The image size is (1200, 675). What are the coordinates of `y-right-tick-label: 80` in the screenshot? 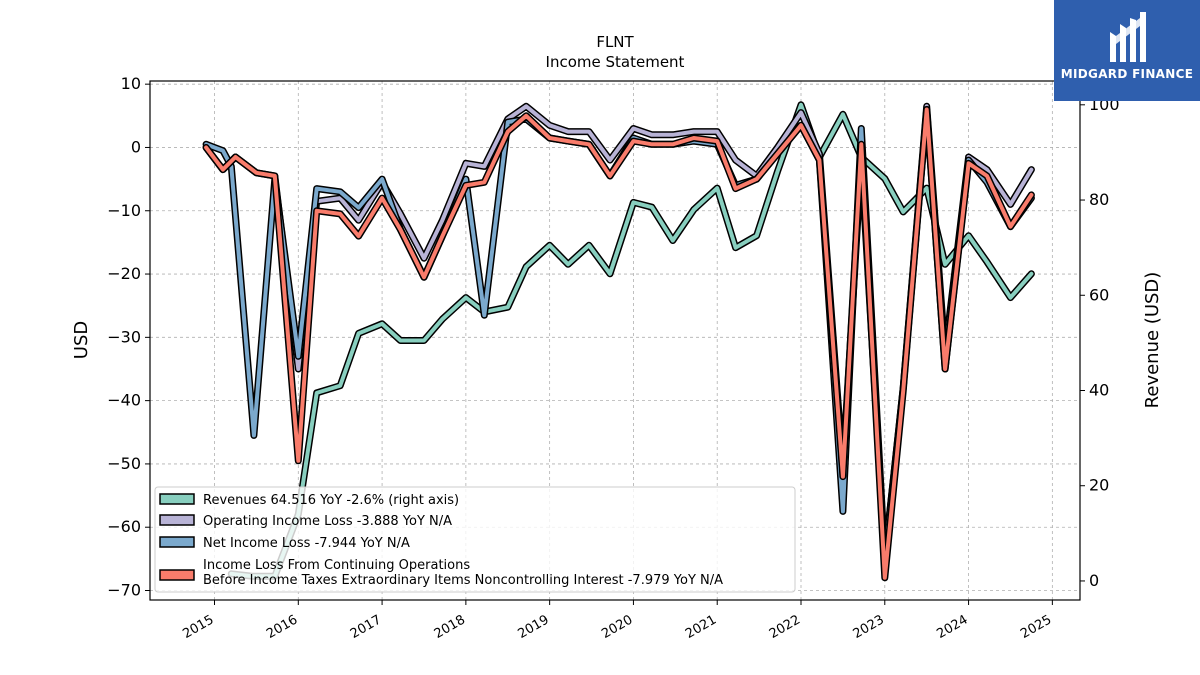 It's located at (1099, 199).